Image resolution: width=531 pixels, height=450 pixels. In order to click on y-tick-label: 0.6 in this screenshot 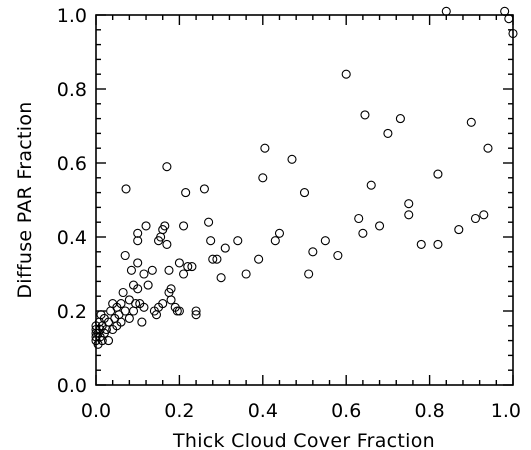, I will do `click(72, 164)`.